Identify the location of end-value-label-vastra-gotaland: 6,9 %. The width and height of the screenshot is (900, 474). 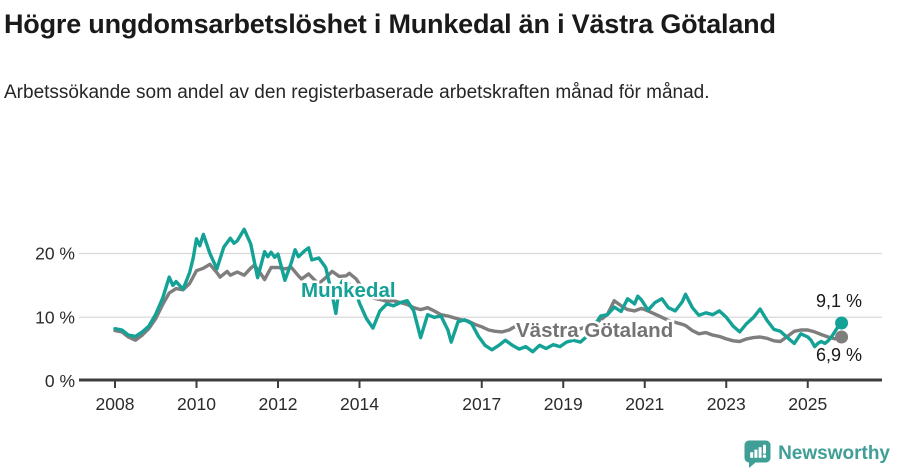
(839, 355).